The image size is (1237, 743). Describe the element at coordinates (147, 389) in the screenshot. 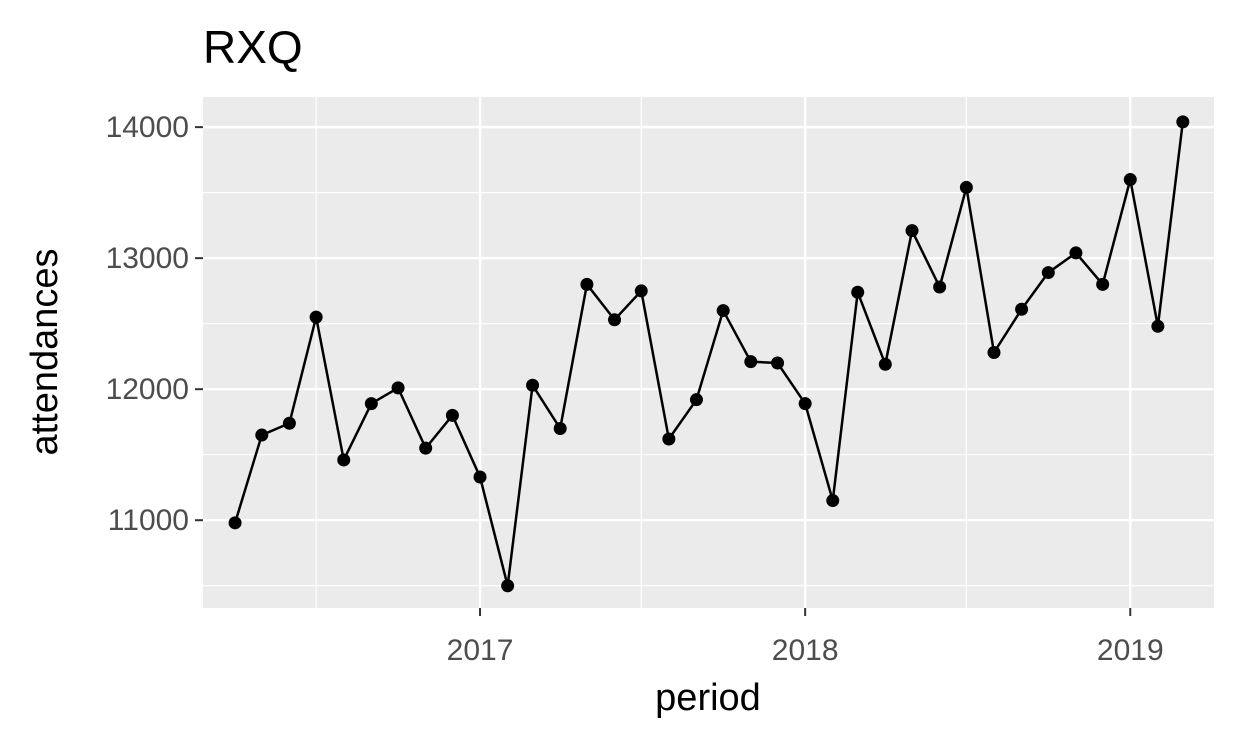

I see `y-tick-label: 12000` at that location.